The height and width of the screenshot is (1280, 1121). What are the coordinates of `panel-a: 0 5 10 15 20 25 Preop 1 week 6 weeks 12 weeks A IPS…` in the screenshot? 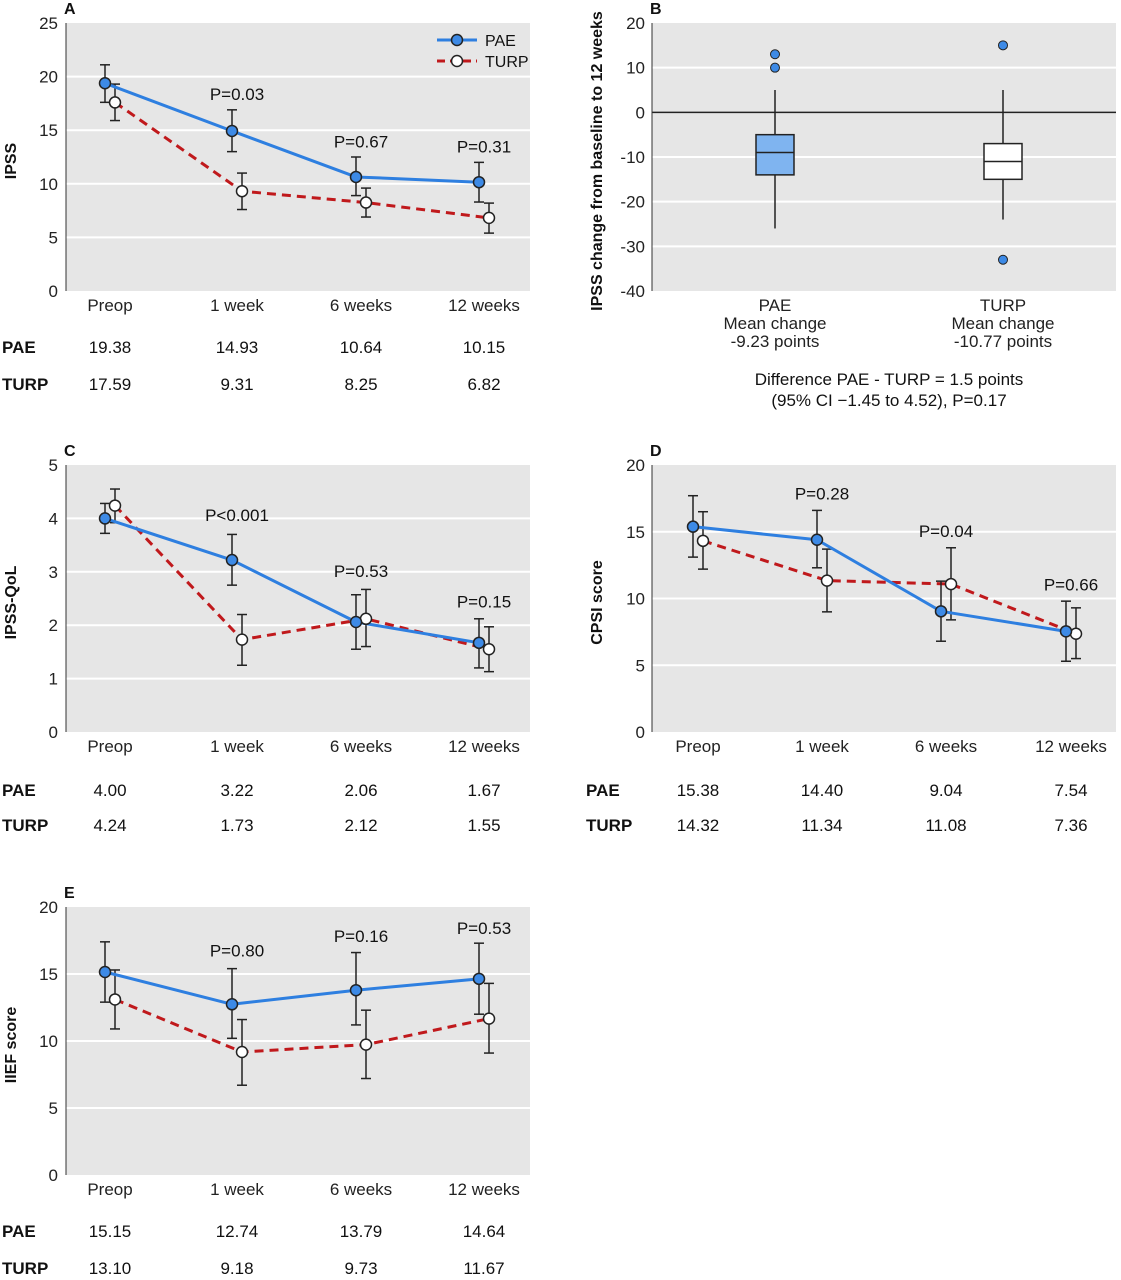 It's located at (266, 197).